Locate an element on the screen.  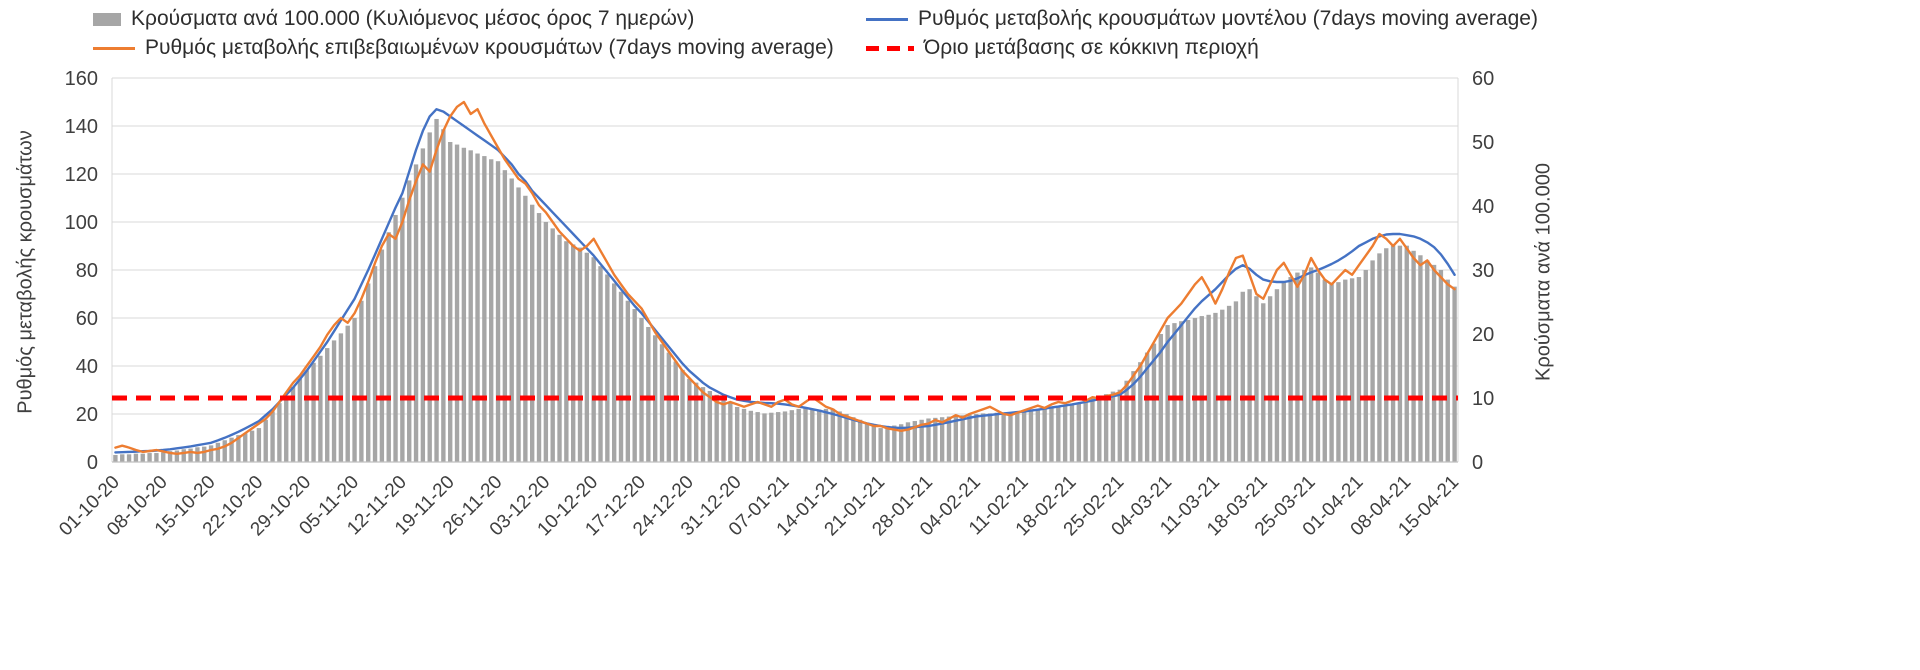
svg-text: 10 is located at coordinates (1483, 399).